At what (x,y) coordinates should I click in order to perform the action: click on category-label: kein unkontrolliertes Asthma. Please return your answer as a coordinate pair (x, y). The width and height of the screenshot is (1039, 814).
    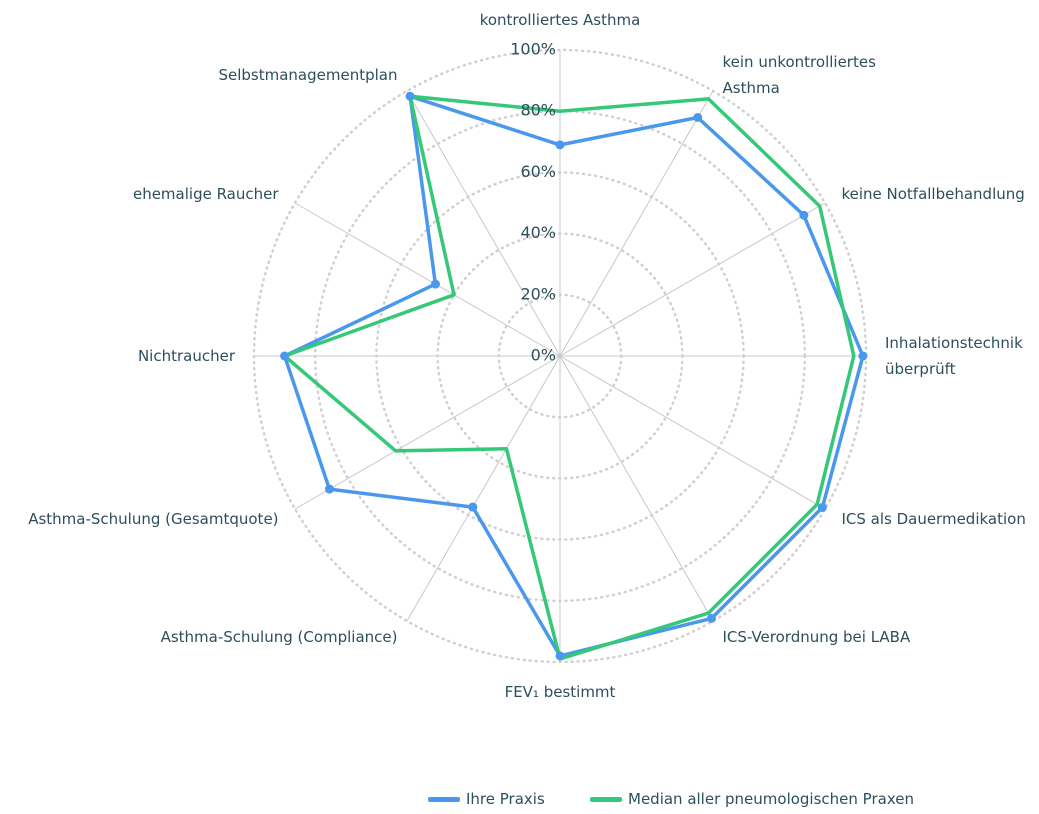
    Looking at the image, I should click on (799, 74).